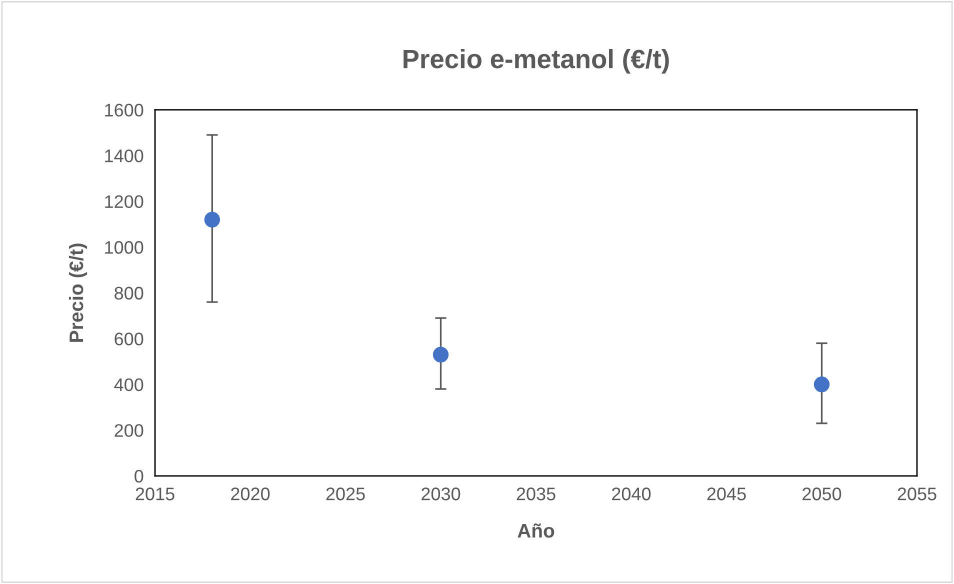 The image size is (954, 584). What do you see at coordinates (441, 494) in the screenshot?
I see `x-tick-label: 2030` at bounding box center [441, 494].